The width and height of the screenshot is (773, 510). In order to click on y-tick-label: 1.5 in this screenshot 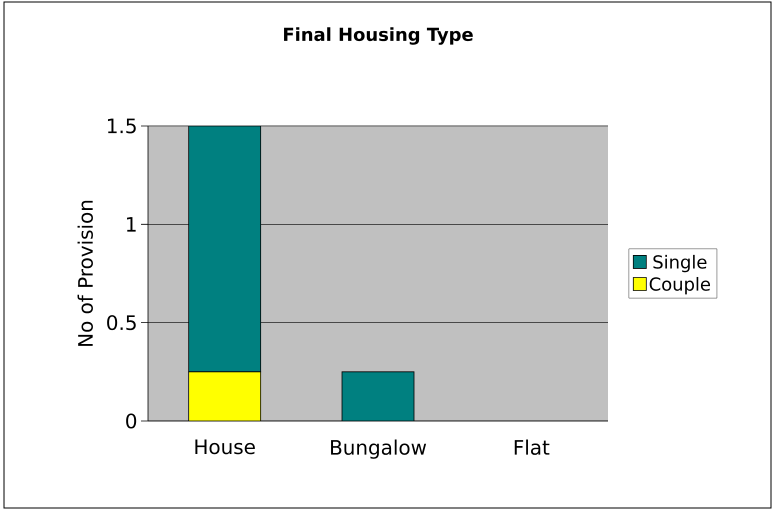, I will do `click(122, 126)`.